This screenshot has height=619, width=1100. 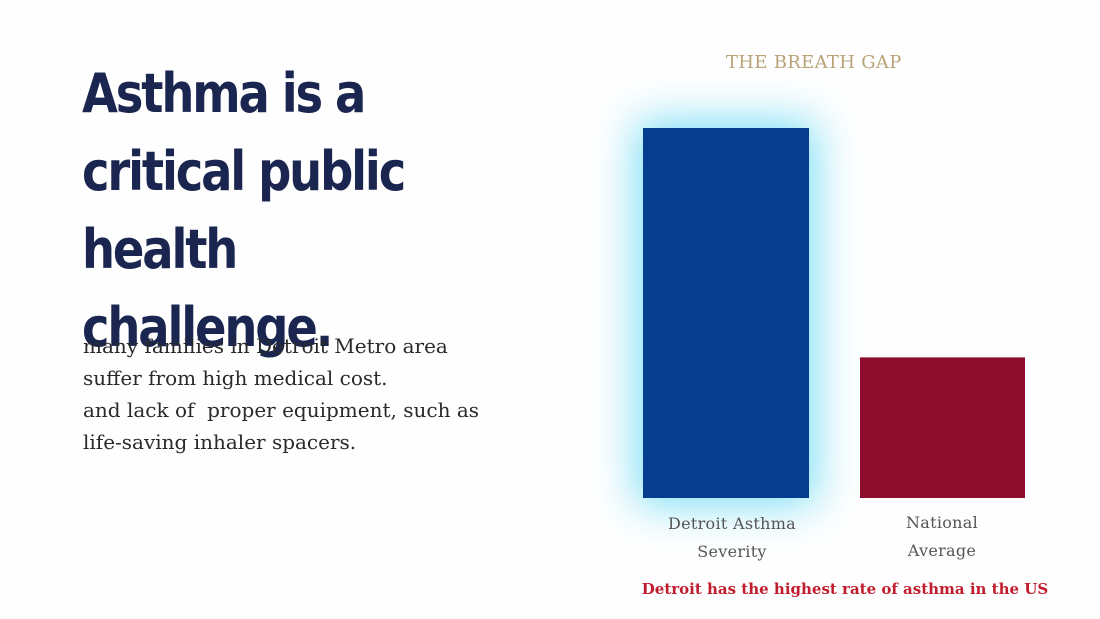 What do you see at coordinates (281, 410) in the screenshot?
I see `body-line: and lack of proper equipment, such as` at bounding box center [281, 410].